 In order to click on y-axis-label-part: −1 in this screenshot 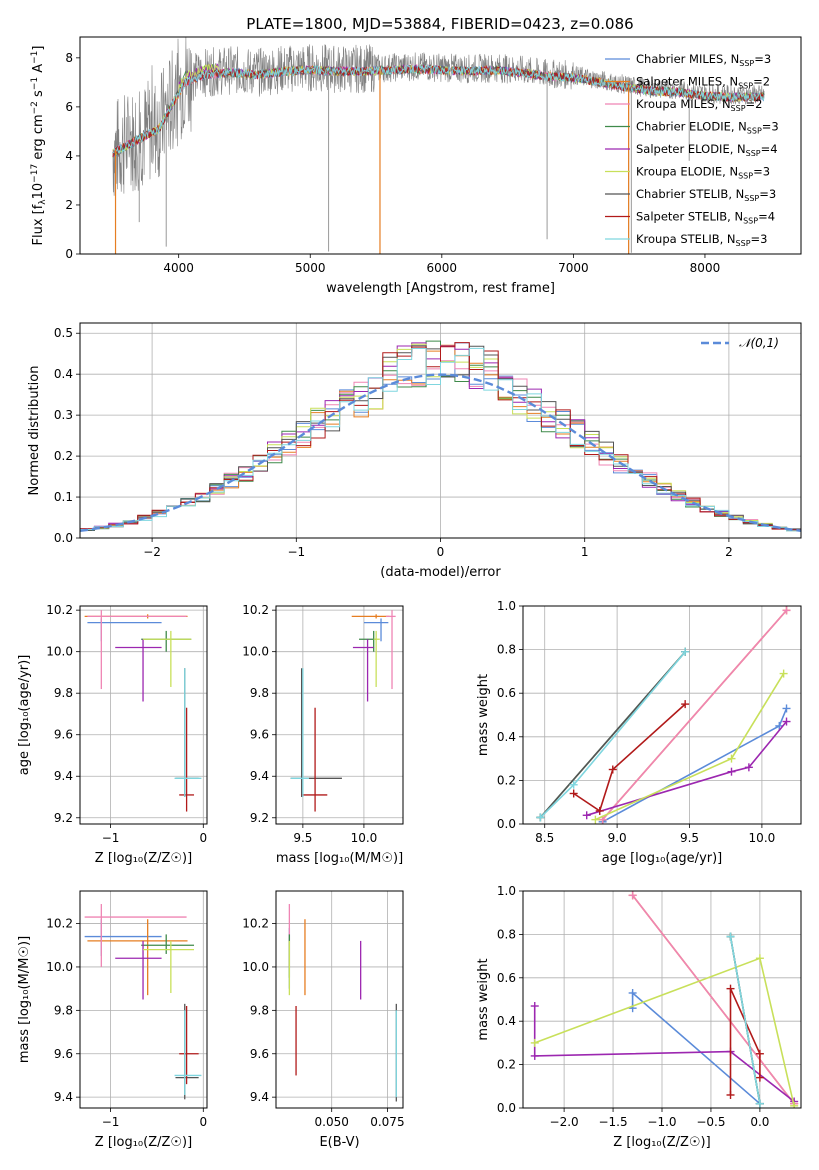, I will do `click(35, 83)`.